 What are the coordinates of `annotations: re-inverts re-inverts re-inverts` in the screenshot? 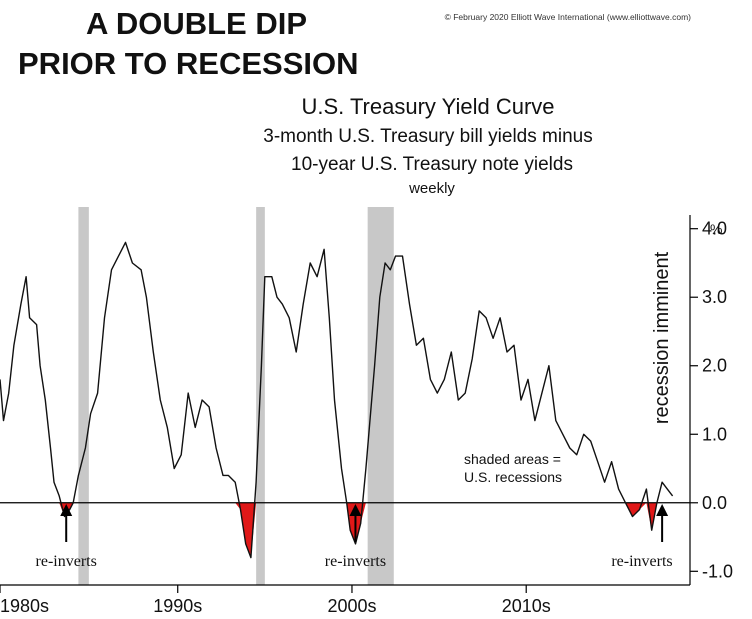 It's located at (354, 537).